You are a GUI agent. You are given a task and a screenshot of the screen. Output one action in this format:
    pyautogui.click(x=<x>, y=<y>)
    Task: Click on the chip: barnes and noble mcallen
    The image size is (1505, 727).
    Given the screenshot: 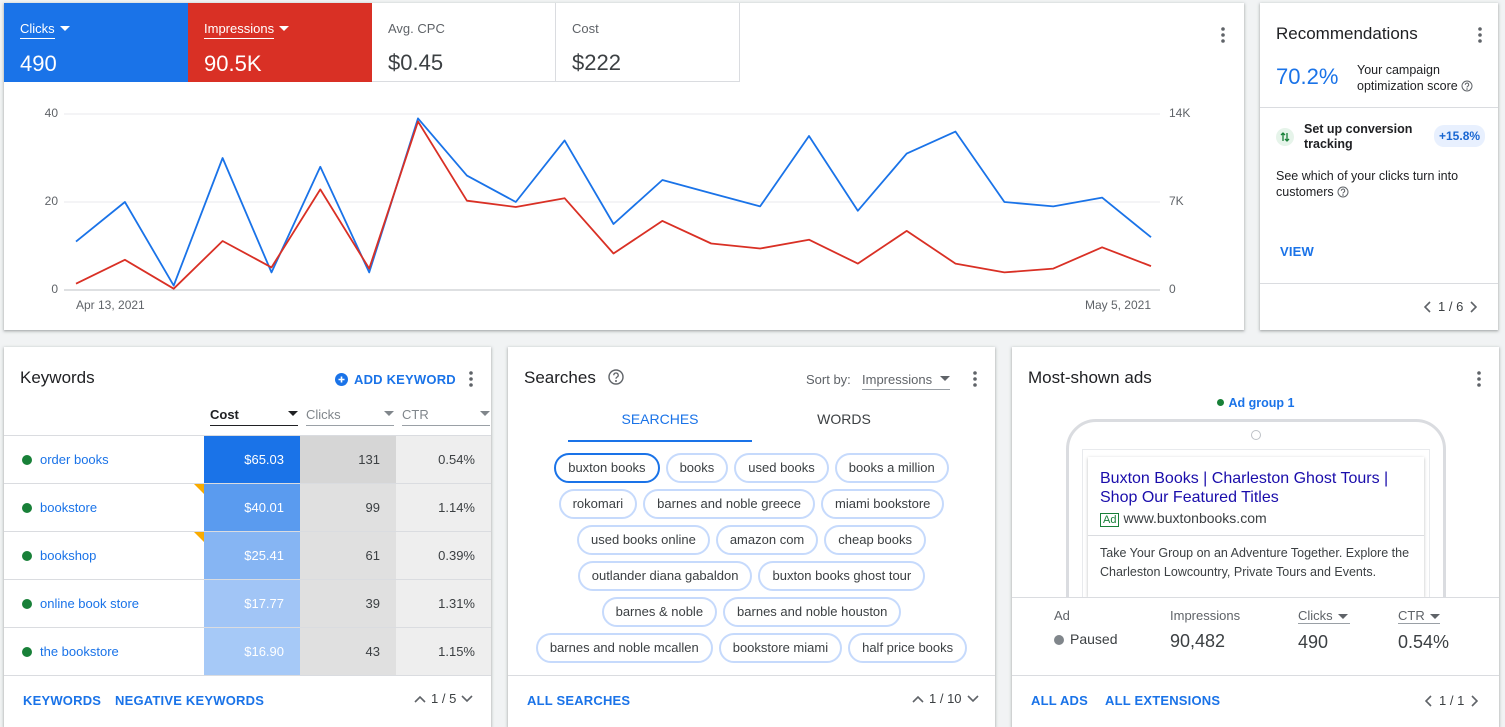 What is the action you would take?
    pyautogui.click(x=624, y=648)
    